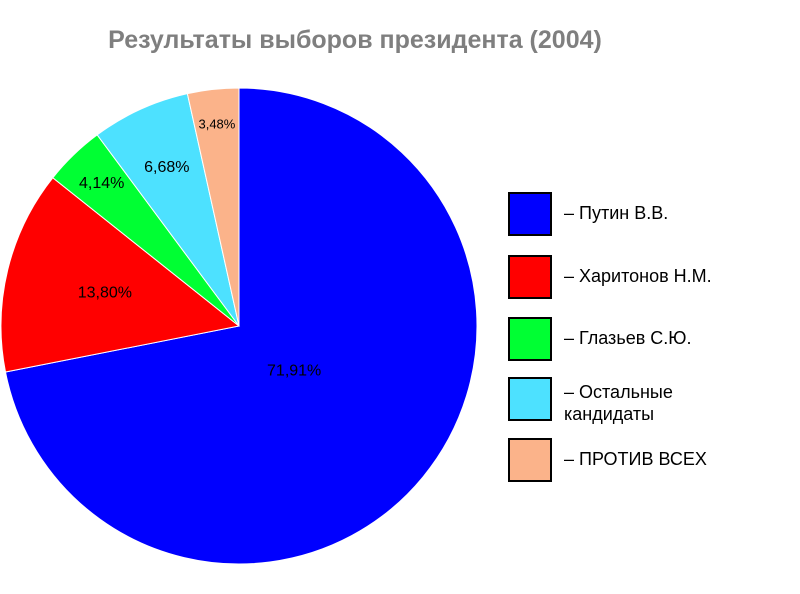 The height and width of the screenshot is (594, 800). Describe the element at coordinates (294, 371) in the screenshot. I see `slice-label: 71,91%` at that location.